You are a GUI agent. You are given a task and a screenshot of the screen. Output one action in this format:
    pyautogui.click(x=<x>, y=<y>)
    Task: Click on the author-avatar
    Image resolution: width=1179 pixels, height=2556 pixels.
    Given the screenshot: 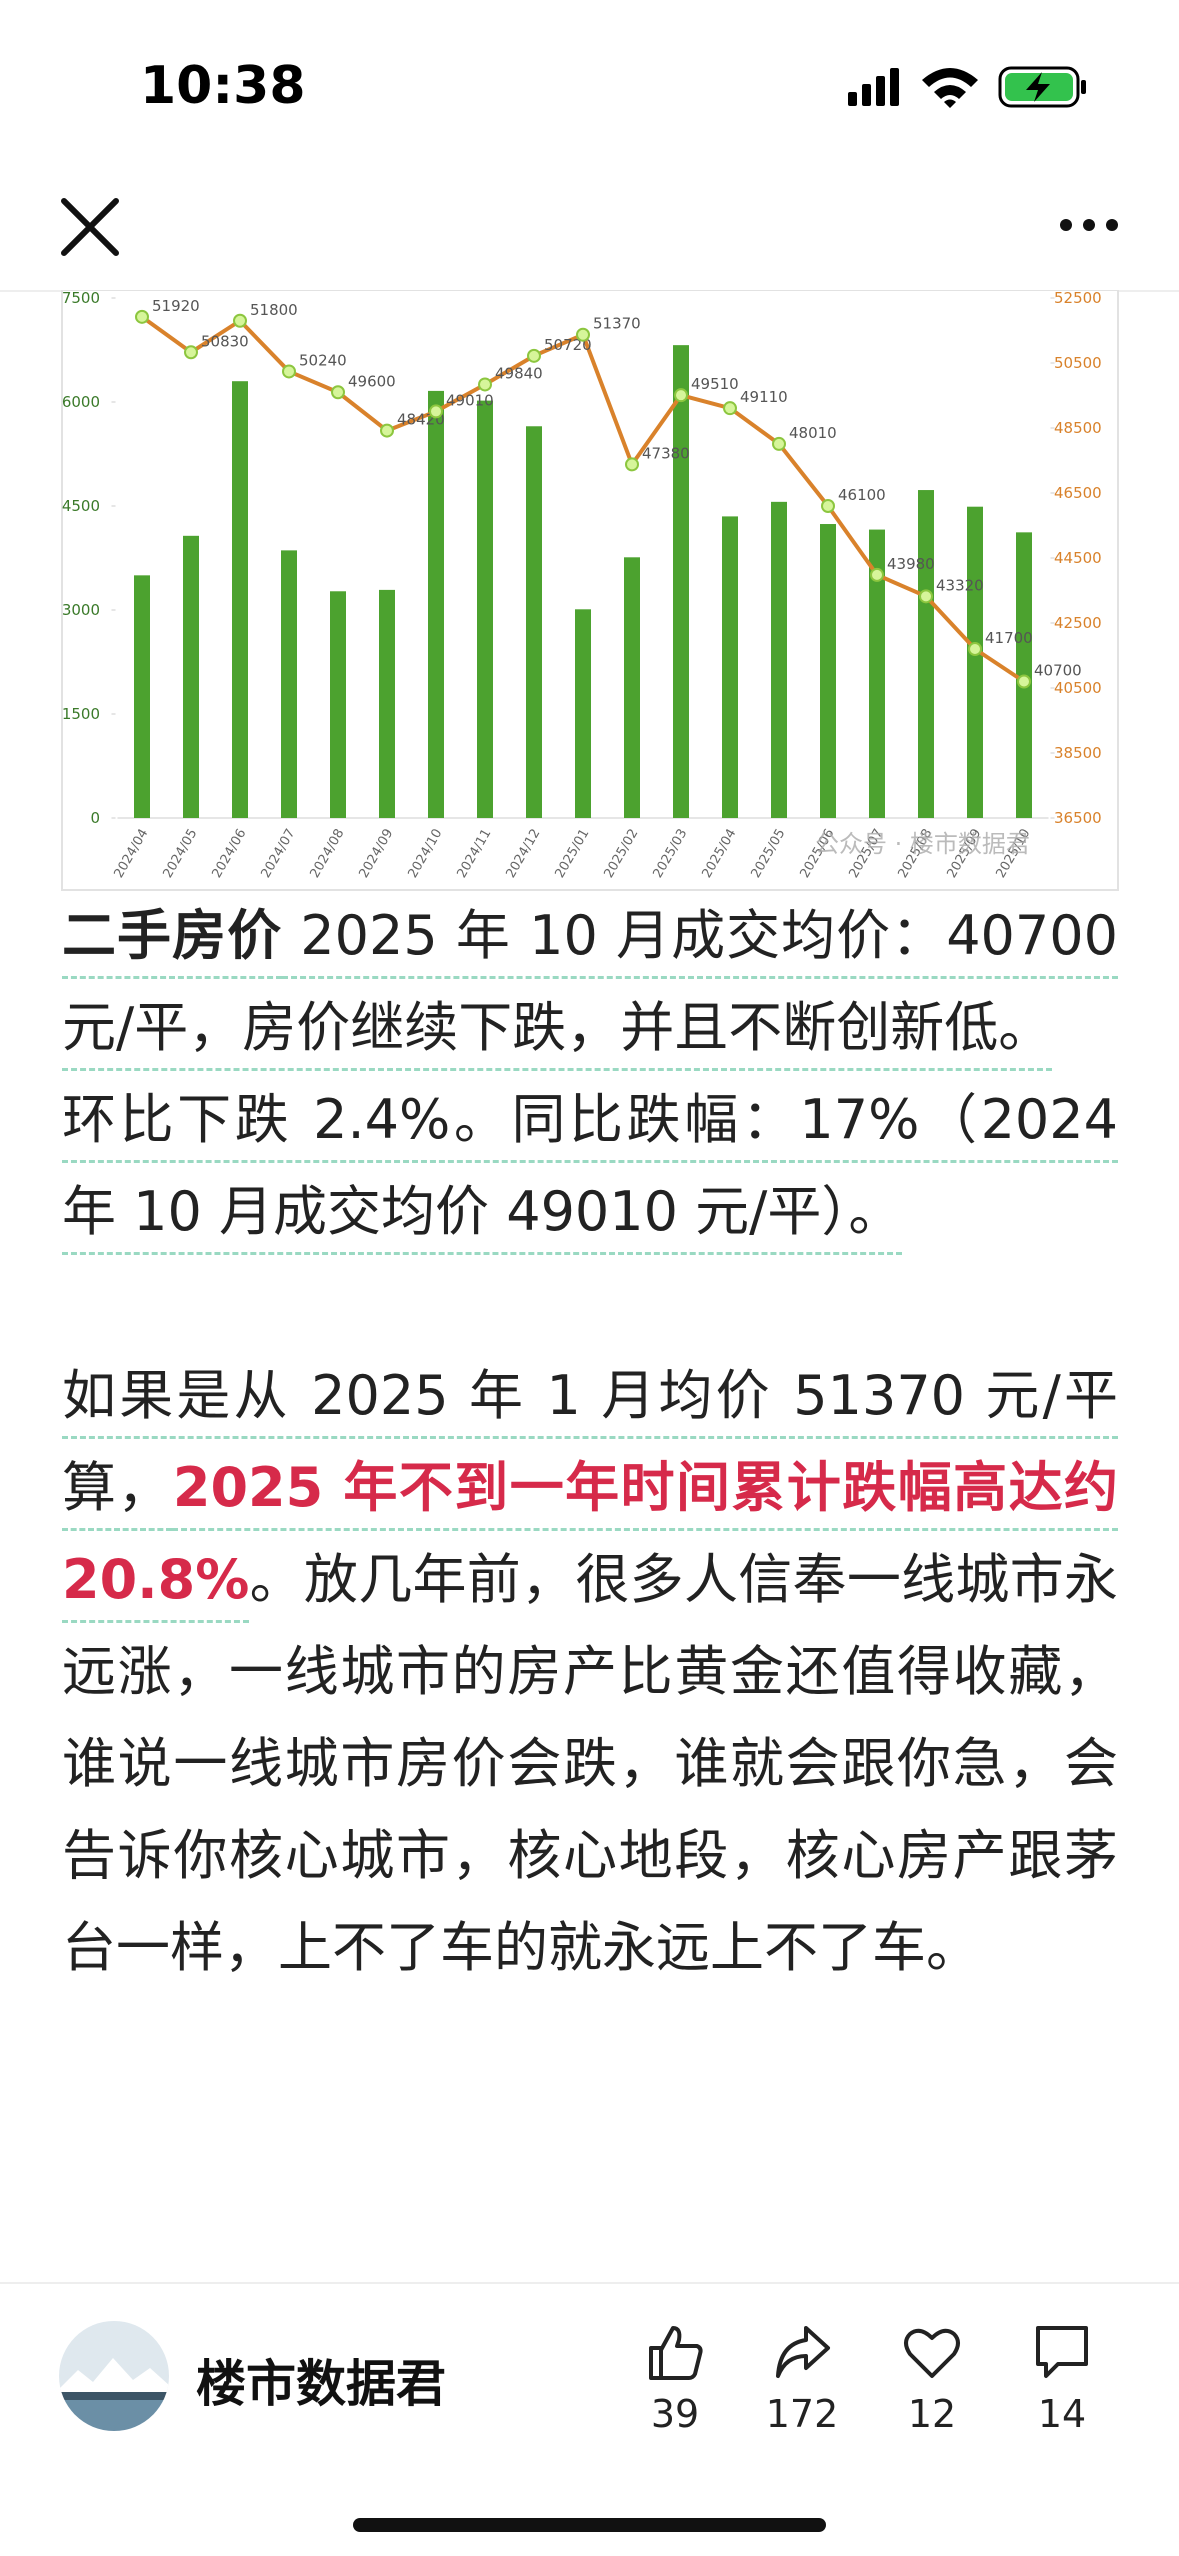 What is the action you would take?
    pyautogui.click(x=114, y=2376)
    